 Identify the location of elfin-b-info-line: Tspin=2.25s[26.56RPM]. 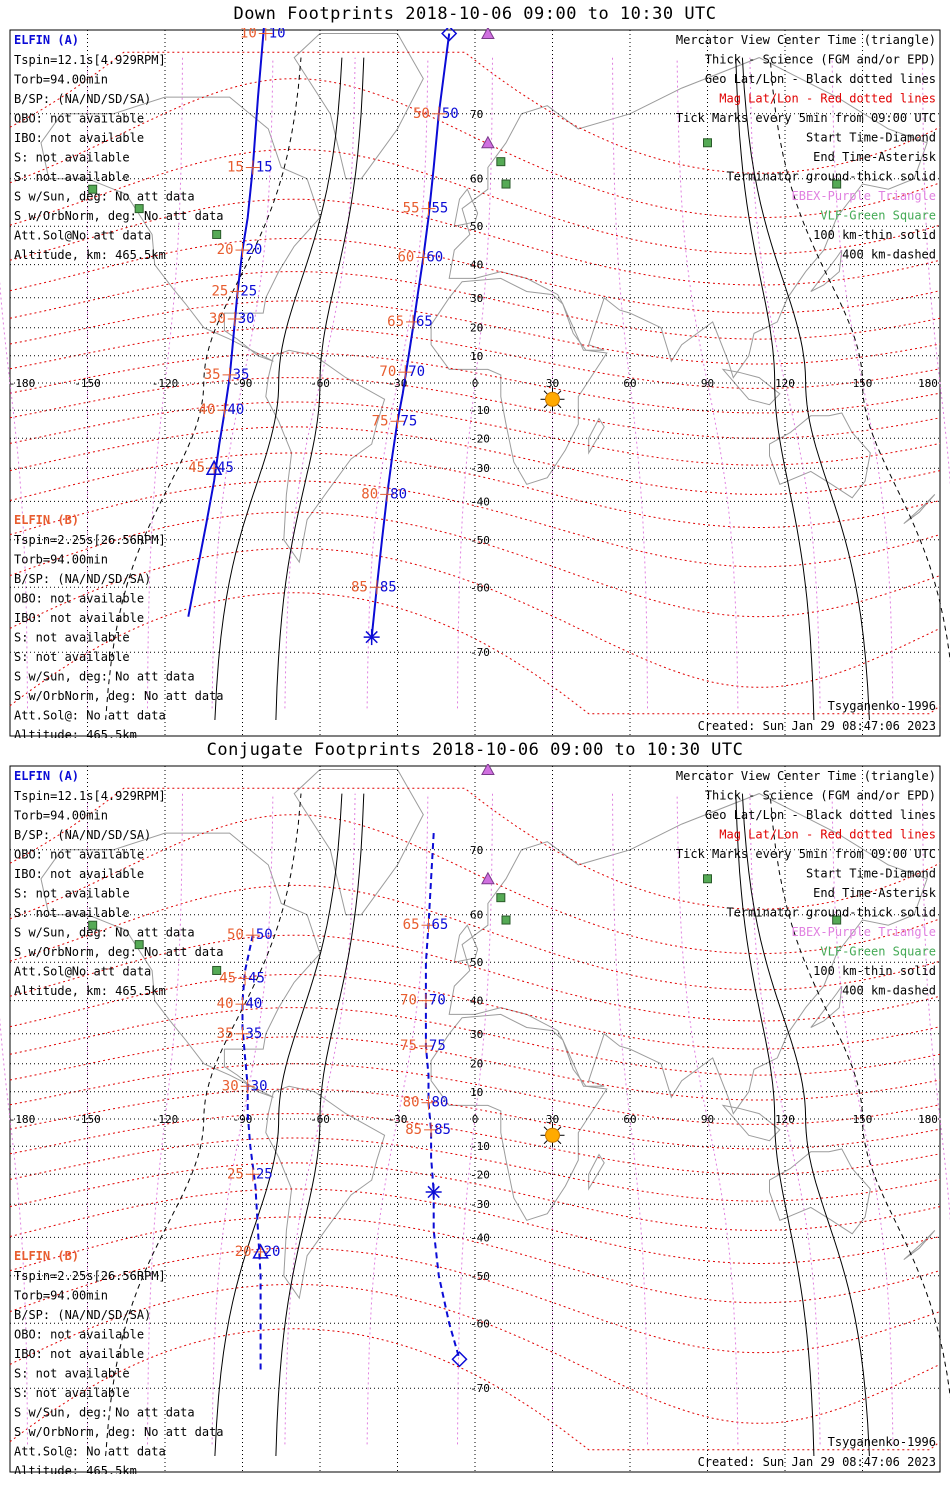
(90, 1276).